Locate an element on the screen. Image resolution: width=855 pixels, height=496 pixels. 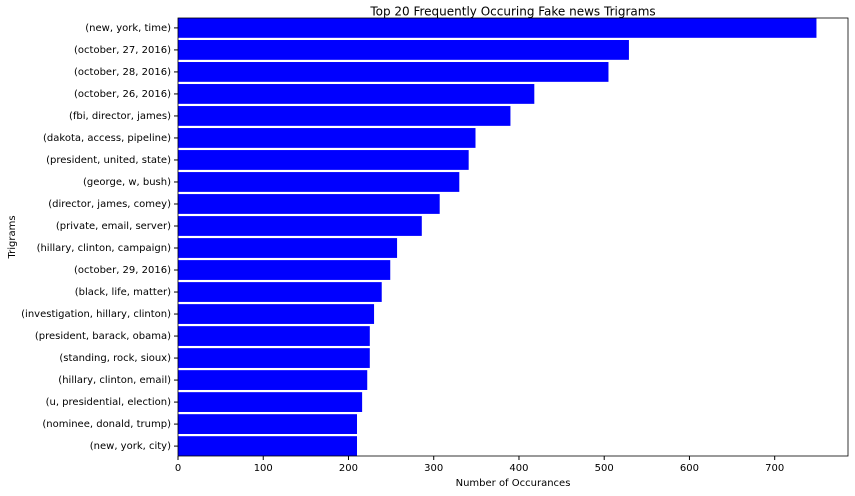
x-tick-label: 500 is located at coordinates (604, 468).